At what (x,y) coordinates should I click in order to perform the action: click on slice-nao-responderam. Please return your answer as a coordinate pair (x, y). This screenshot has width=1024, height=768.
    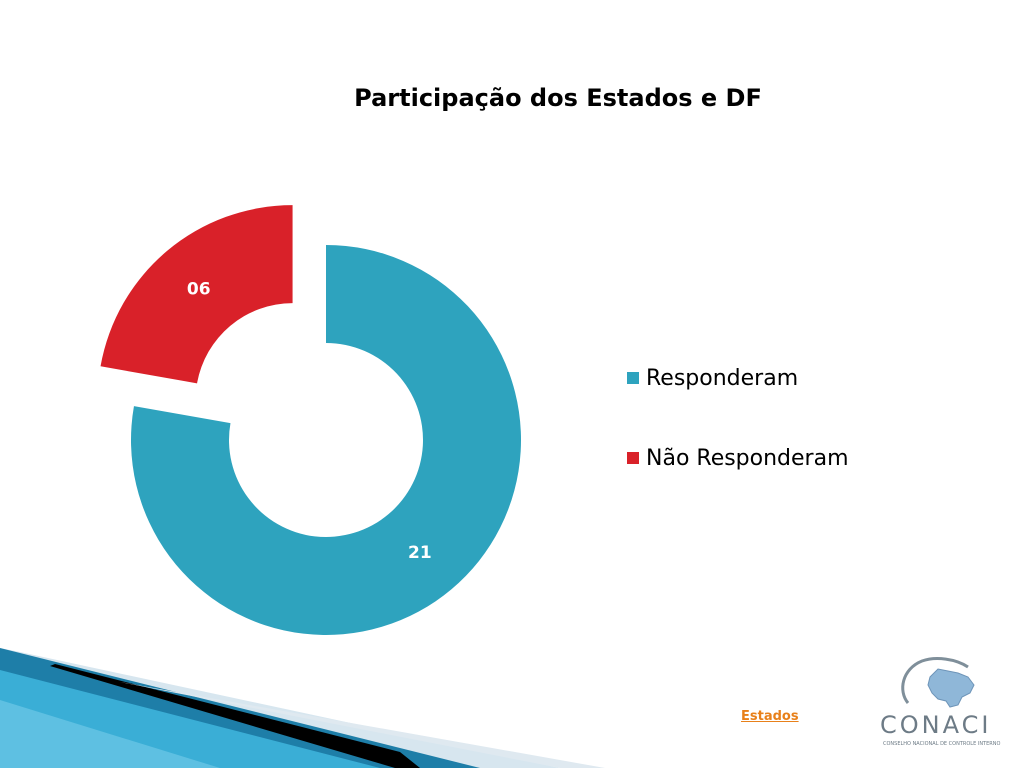
    Looking at the image, I should click on (196, 294).